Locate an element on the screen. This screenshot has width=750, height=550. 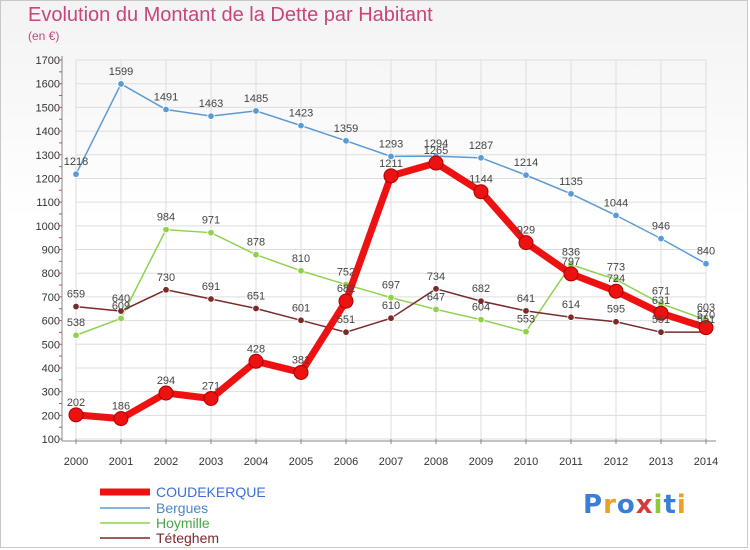
data-label: 641 is located at coordinates (526, 299).